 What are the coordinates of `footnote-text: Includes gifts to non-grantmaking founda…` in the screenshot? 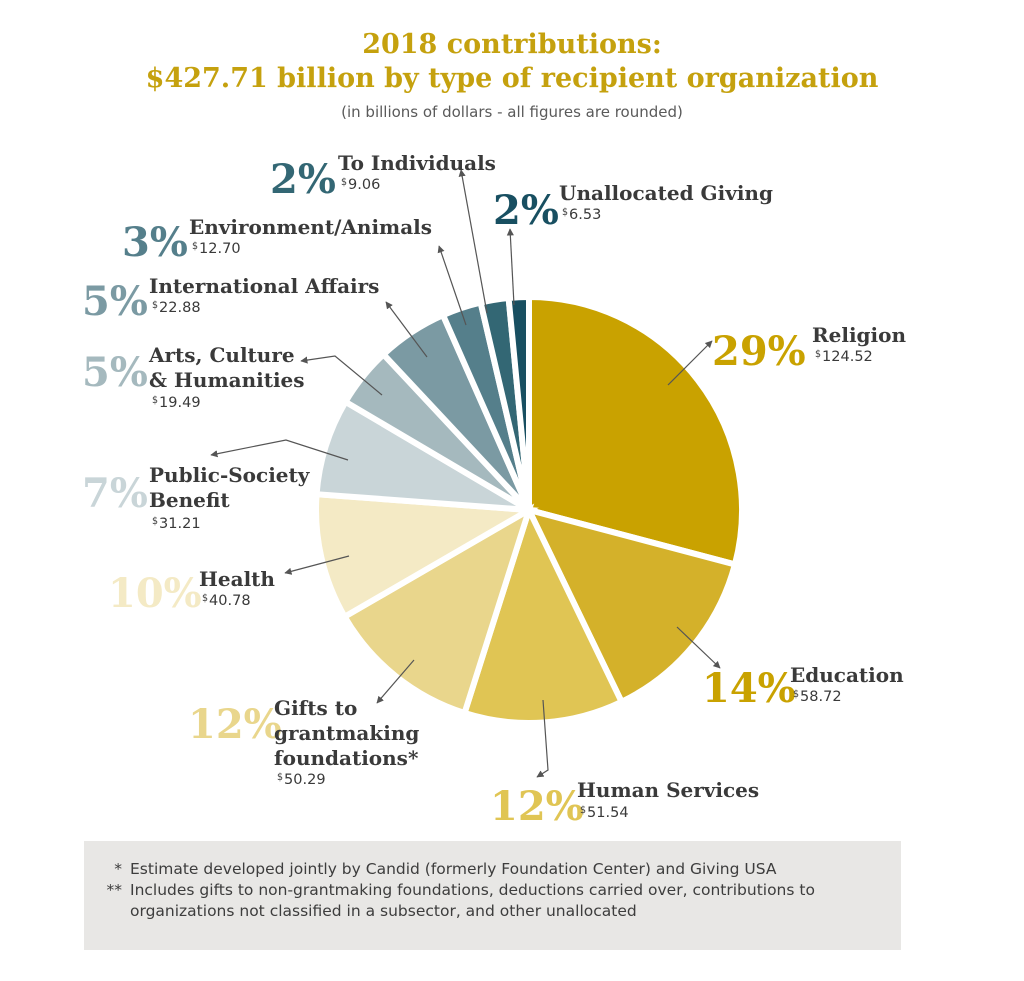 It's located at (472, 900).